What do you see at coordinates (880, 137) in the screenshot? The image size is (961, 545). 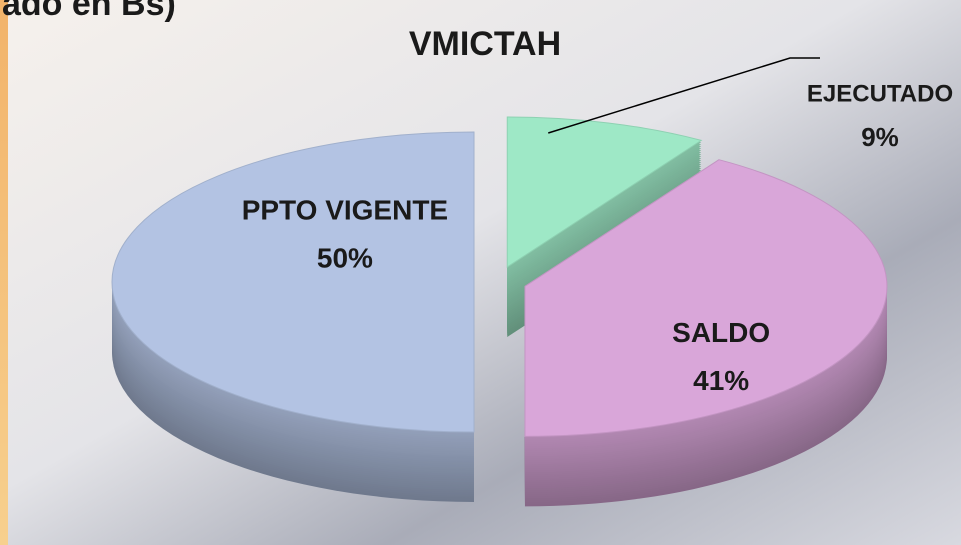 I see `slice-value-label: 9%` at bounding box center [880, 137].